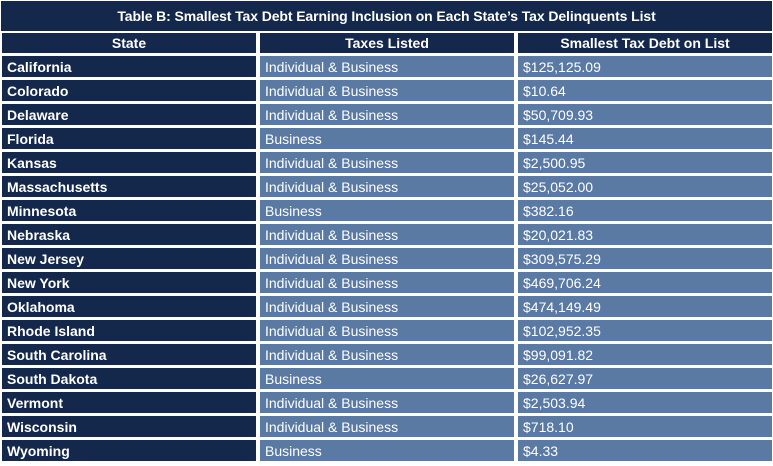 This screenshot has height=466, width=773. I want to click on state-cell: Colorado, so click(129, 90).